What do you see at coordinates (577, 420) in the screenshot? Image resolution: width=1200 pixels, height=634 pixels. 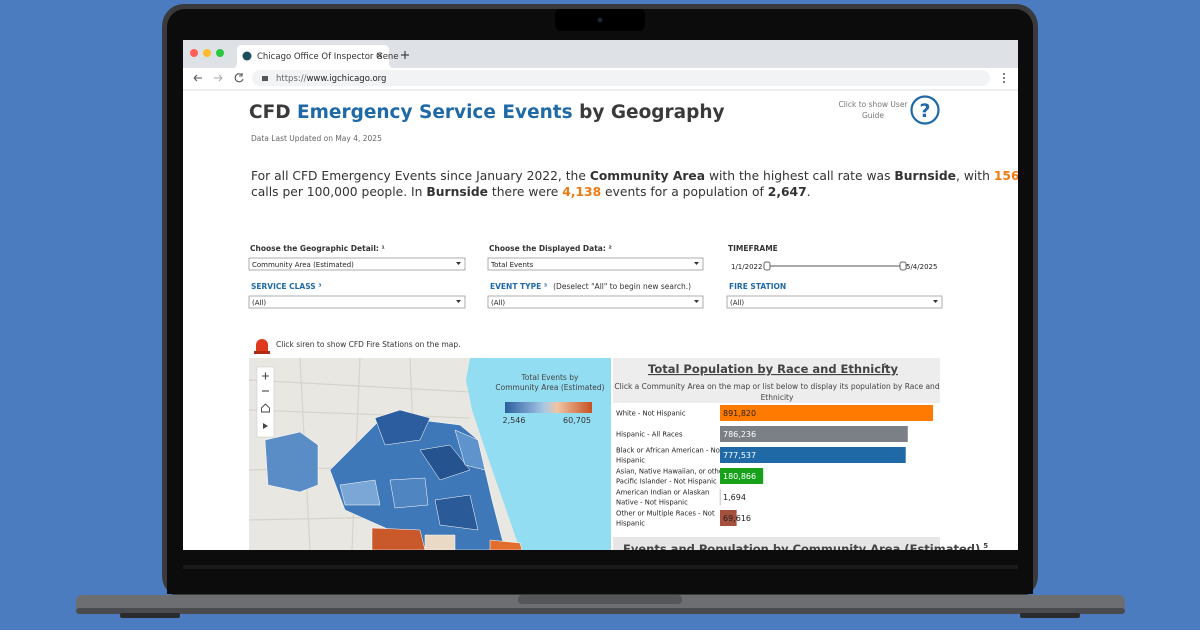 I see `map-legend-max: 60,705` at bounding box center [577, 420].